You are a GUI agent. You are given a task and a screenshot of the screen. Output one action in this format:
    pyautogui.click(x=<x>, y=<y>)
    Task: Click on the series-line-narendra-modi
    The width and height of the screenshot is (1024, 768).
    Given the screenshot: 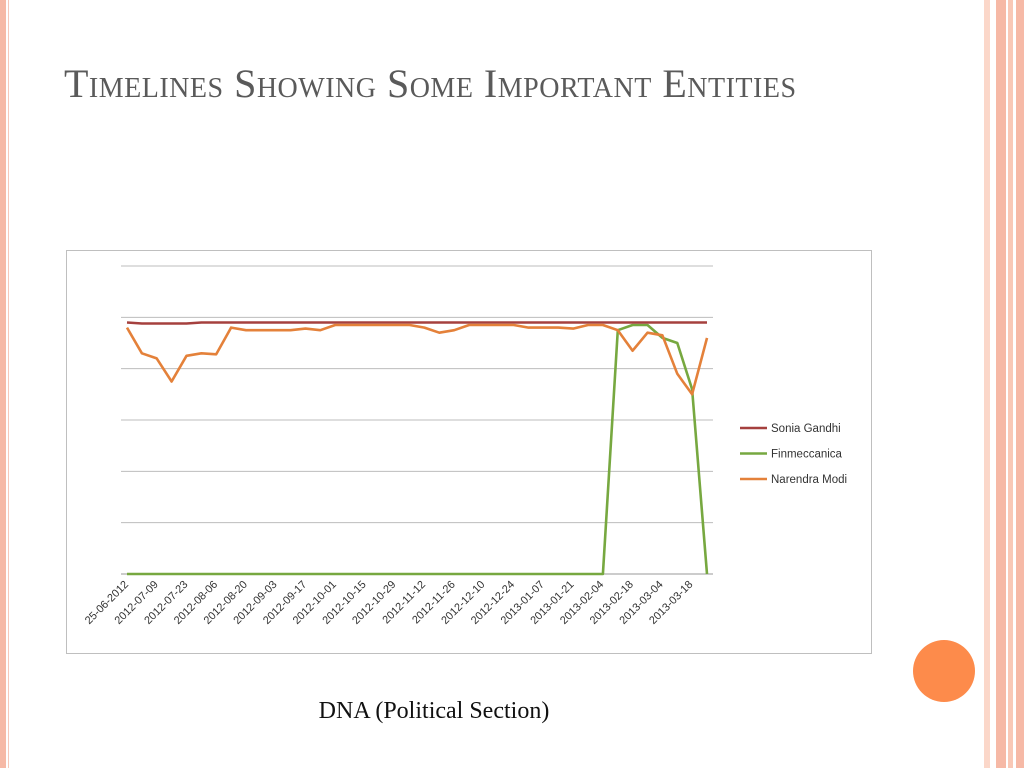 What is the action you would take?
    pyautogui.click(x=417, y=359)
    